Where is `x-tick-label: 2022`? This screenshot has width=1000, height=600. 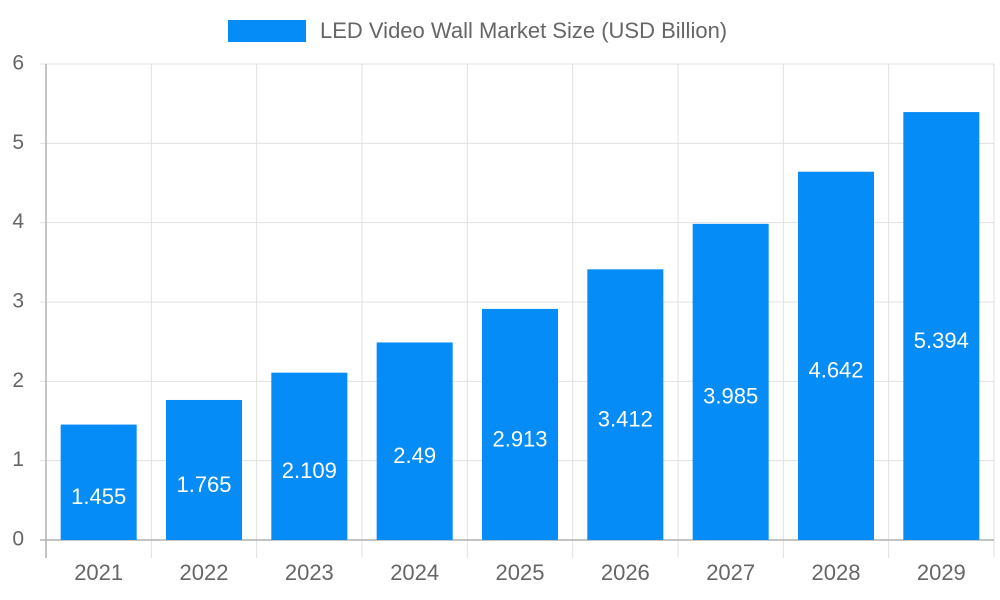 x-tick-label: 2022 is located at coordinates (204, 572).